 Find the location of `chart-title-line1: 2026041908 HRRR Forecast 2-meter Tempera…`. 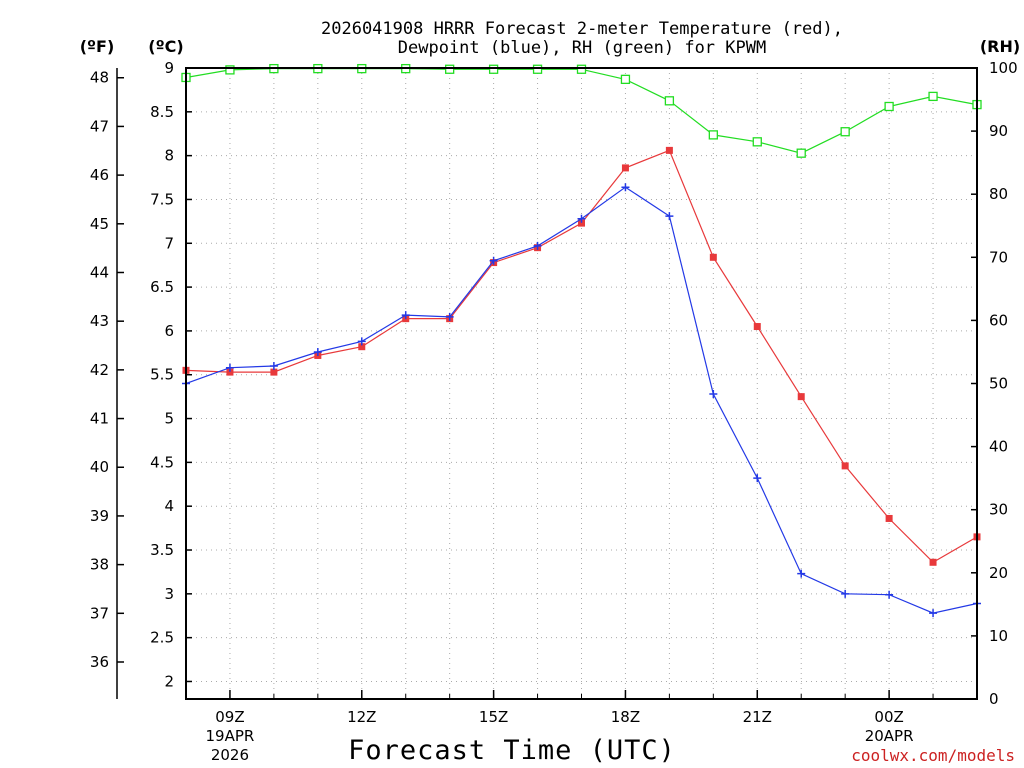

chart-title-line1: 2026041908 HRRR Forecast 2-meter Tempera… is located at coordinates (582, 29).